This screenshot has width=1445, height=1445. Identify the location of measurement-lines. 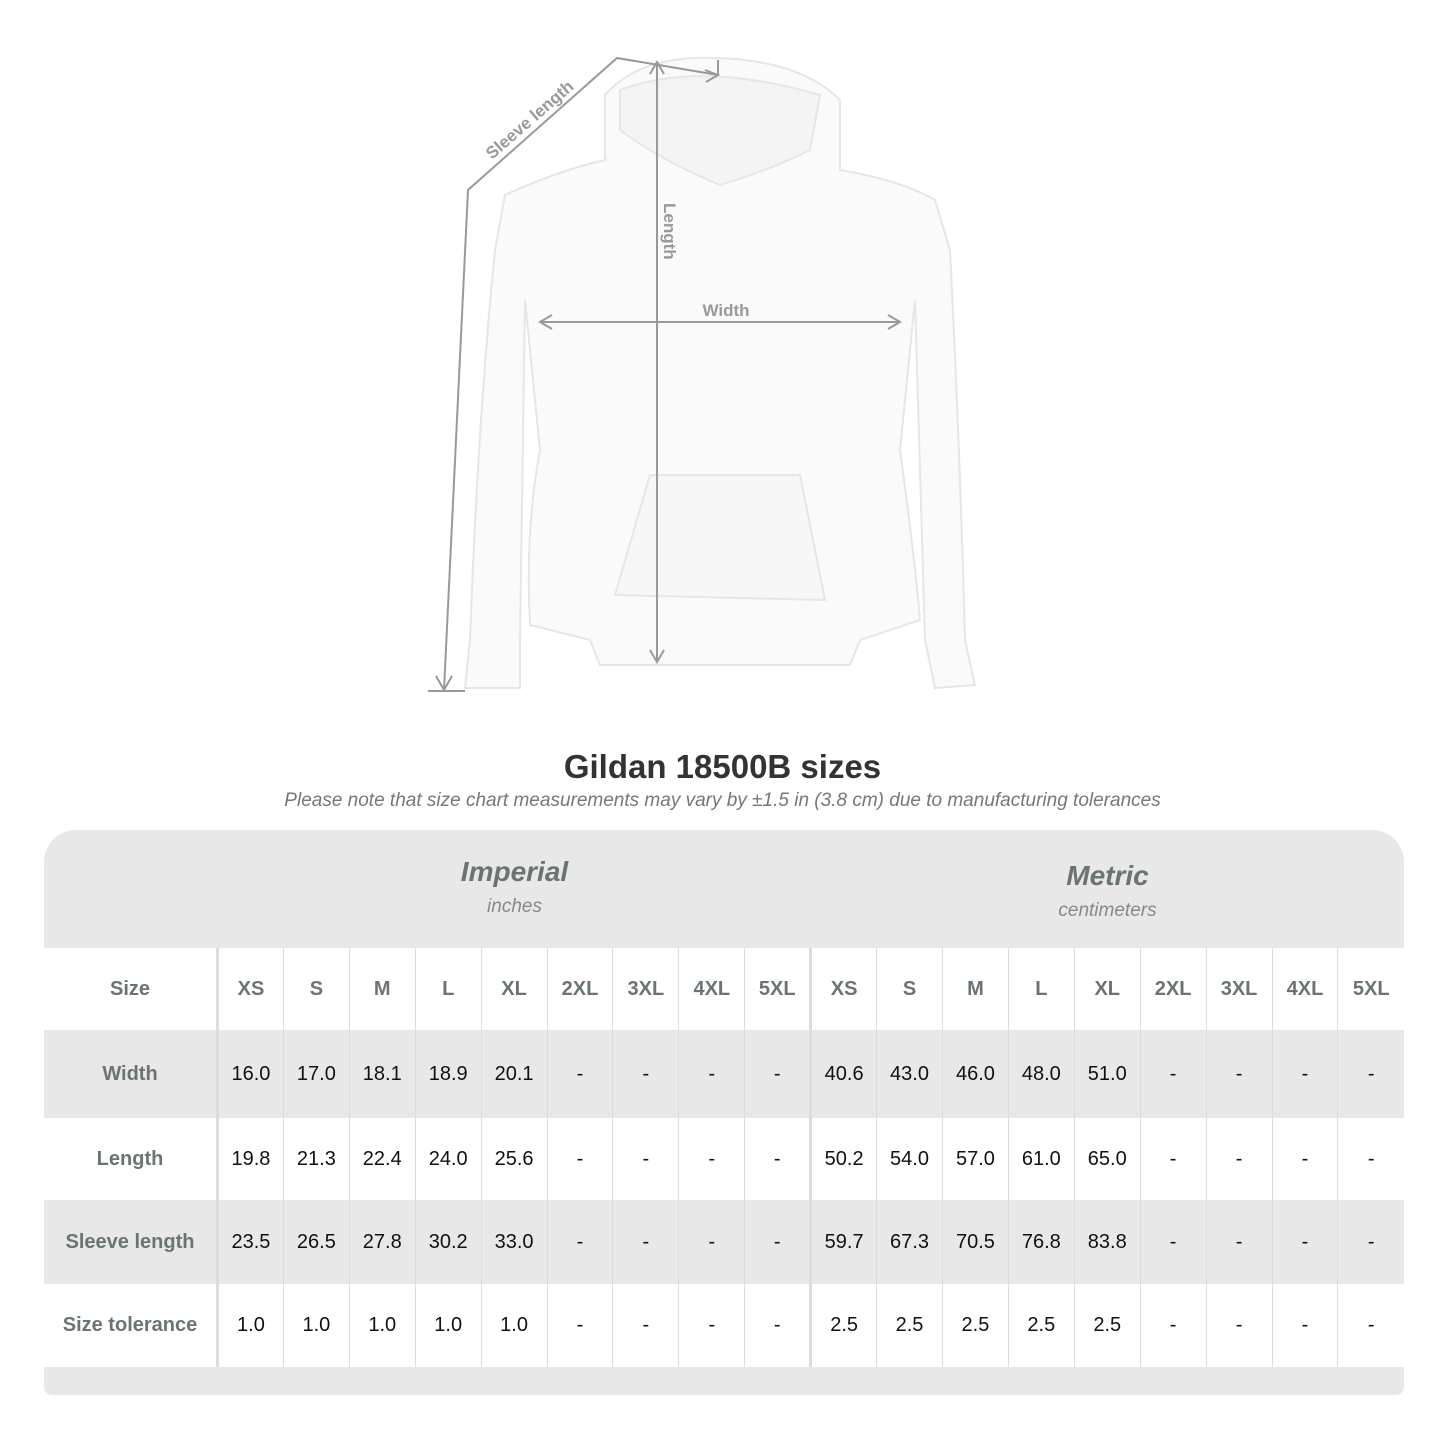
(665, 374).